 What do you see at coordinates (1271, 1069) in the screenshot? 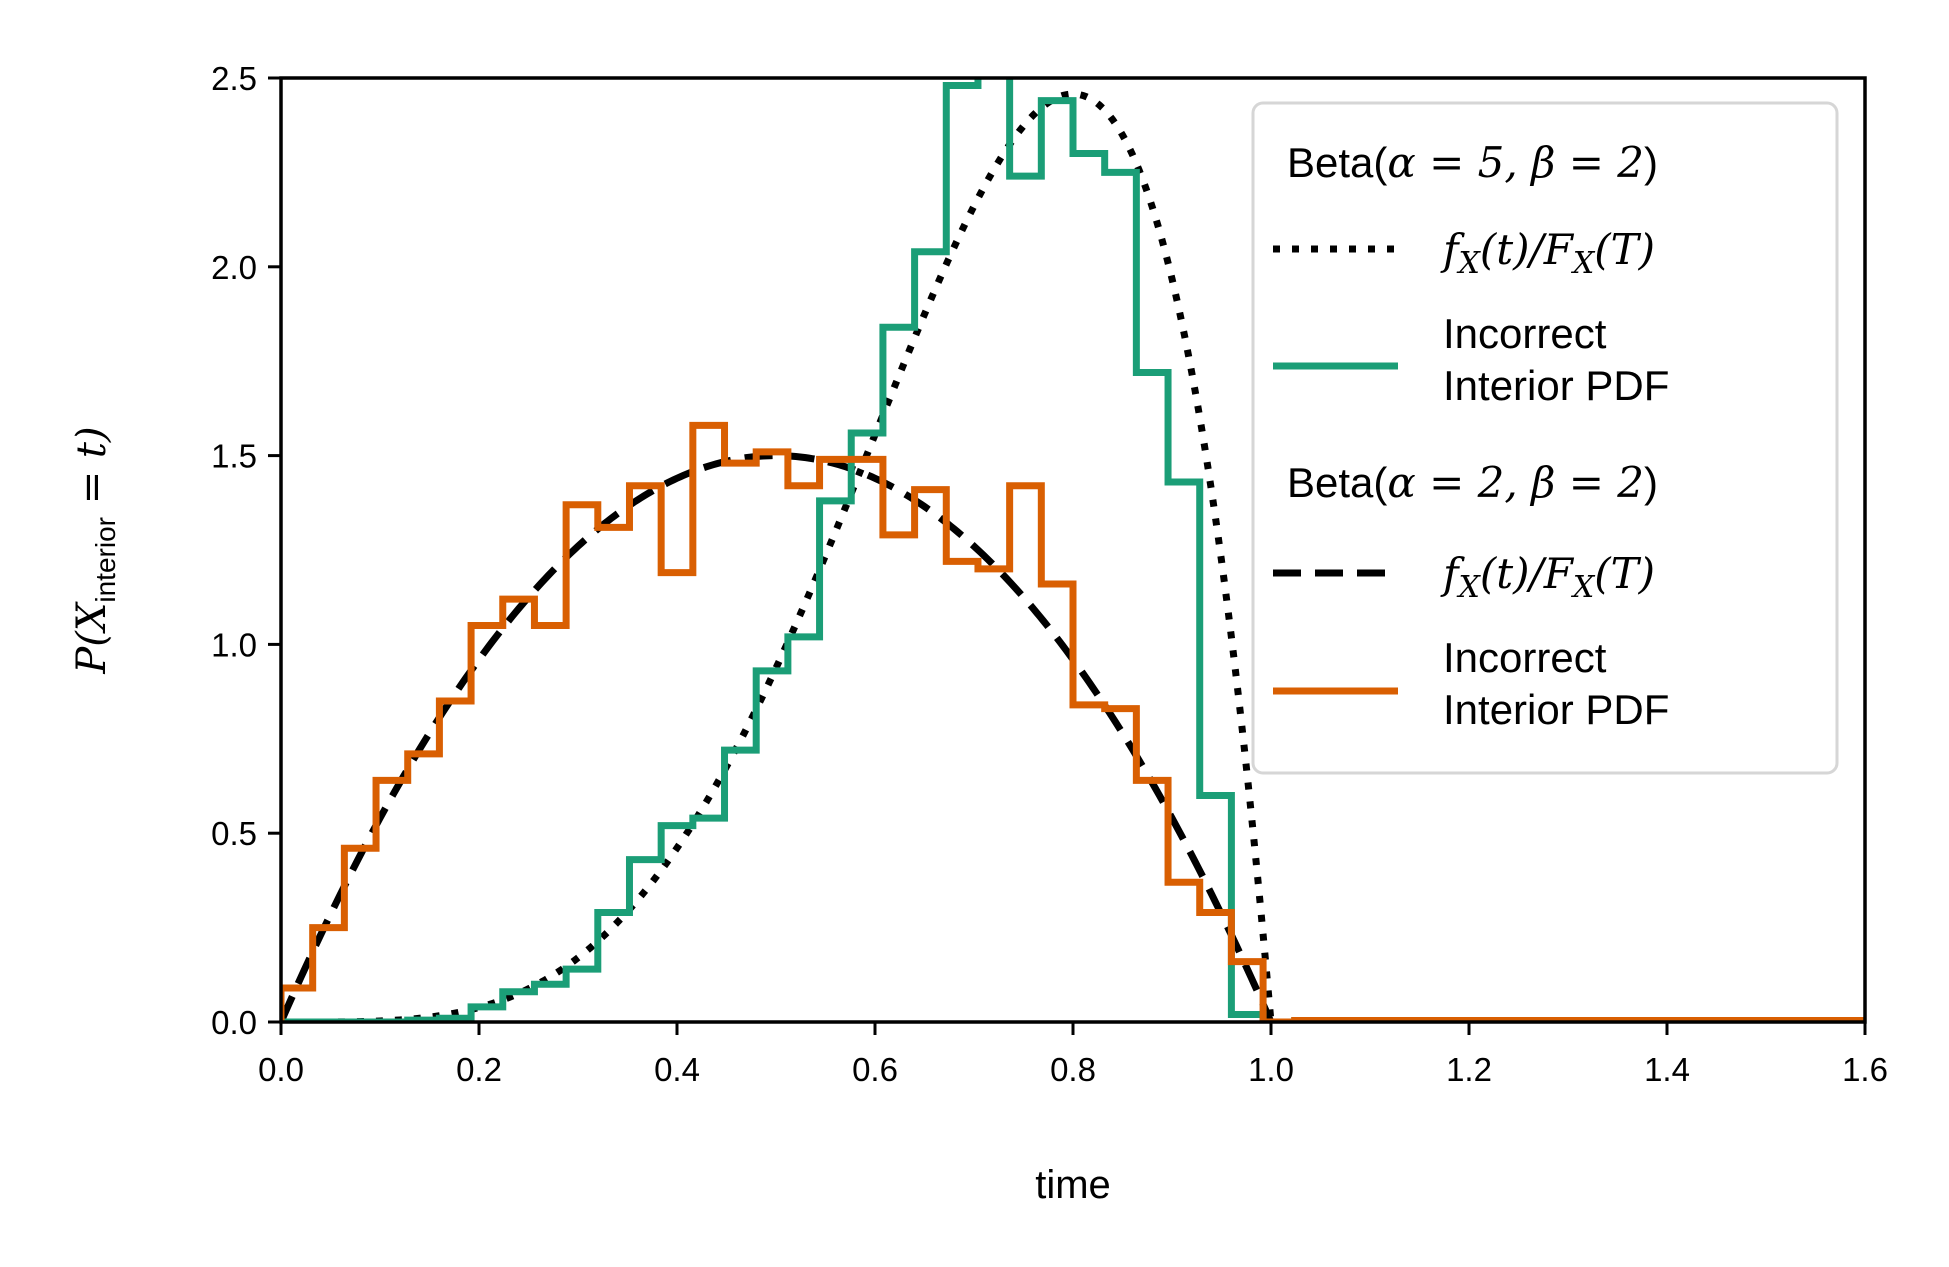
I see `x-tick-label: 1.0` at bounding box center [1271, 1069].